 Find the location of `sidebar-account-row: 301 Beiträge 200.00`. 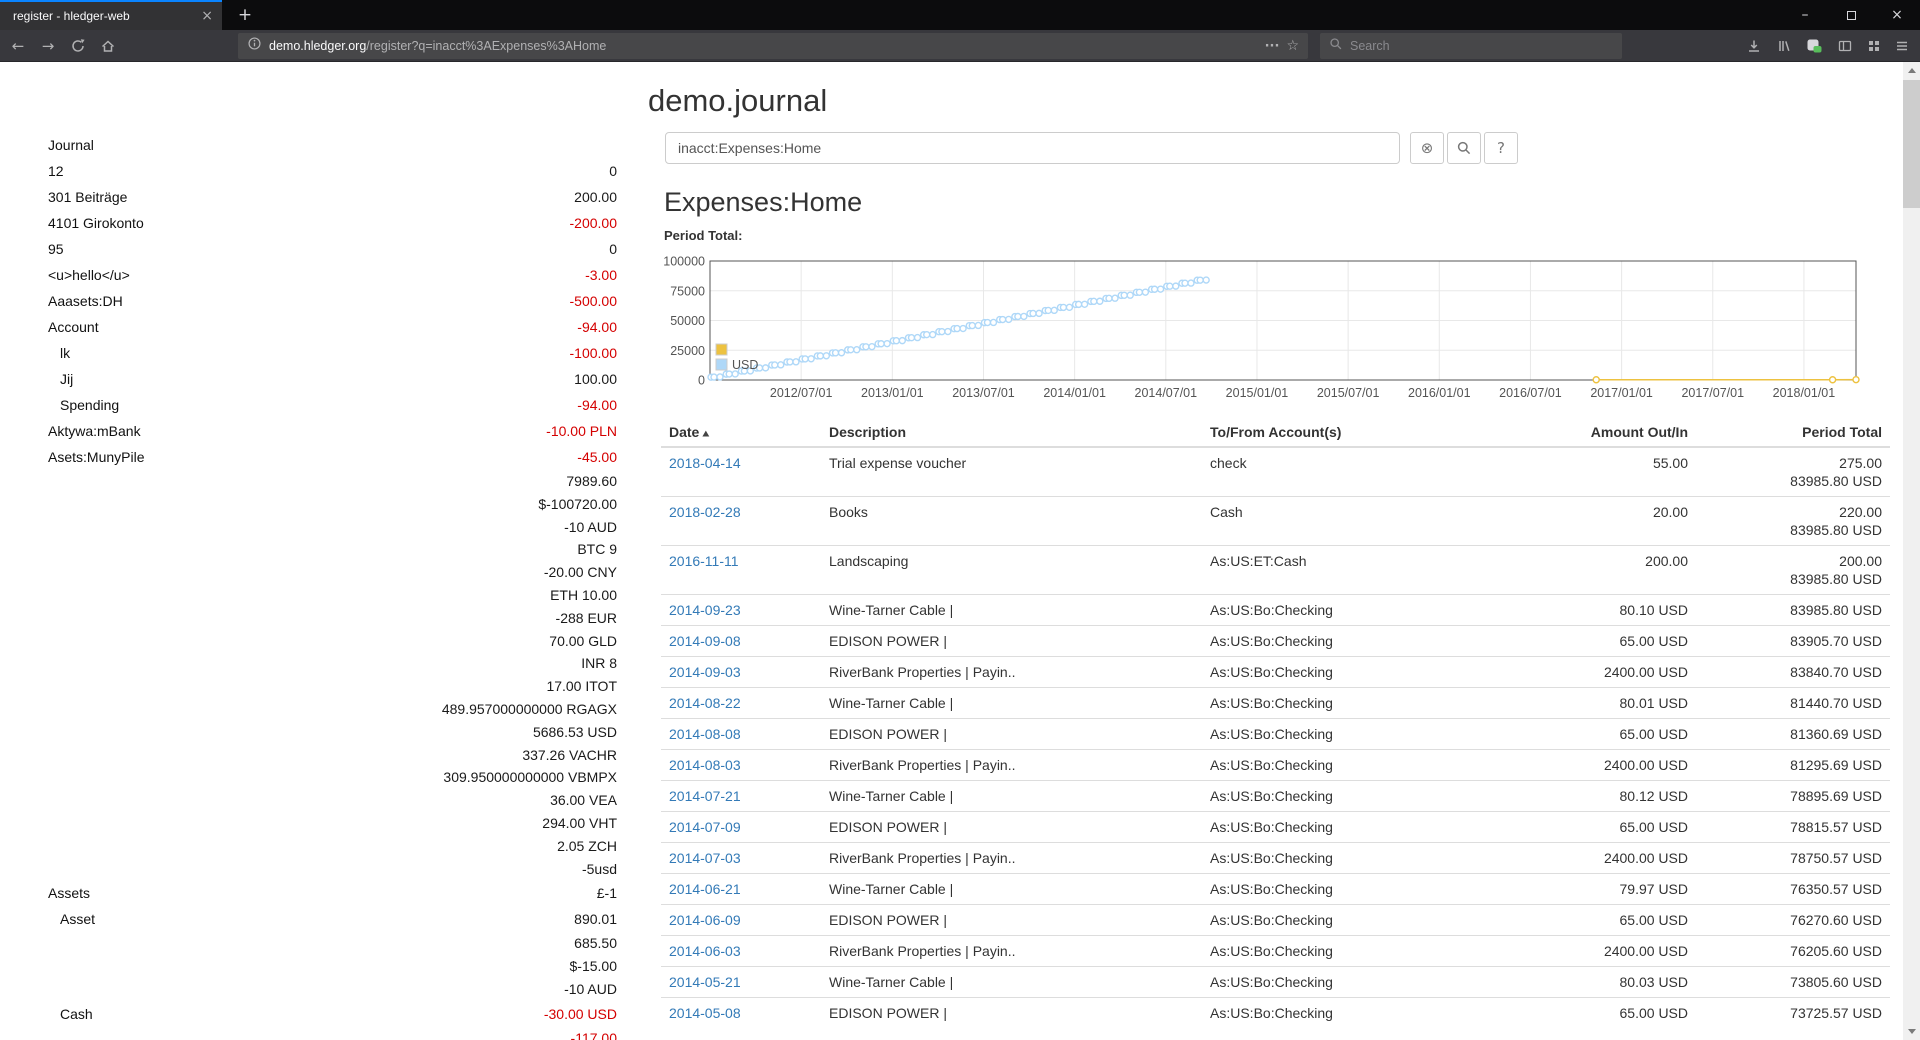

sidebar-account-row: 301 Beiträge 200.00 is located at coordinates (328, 197).